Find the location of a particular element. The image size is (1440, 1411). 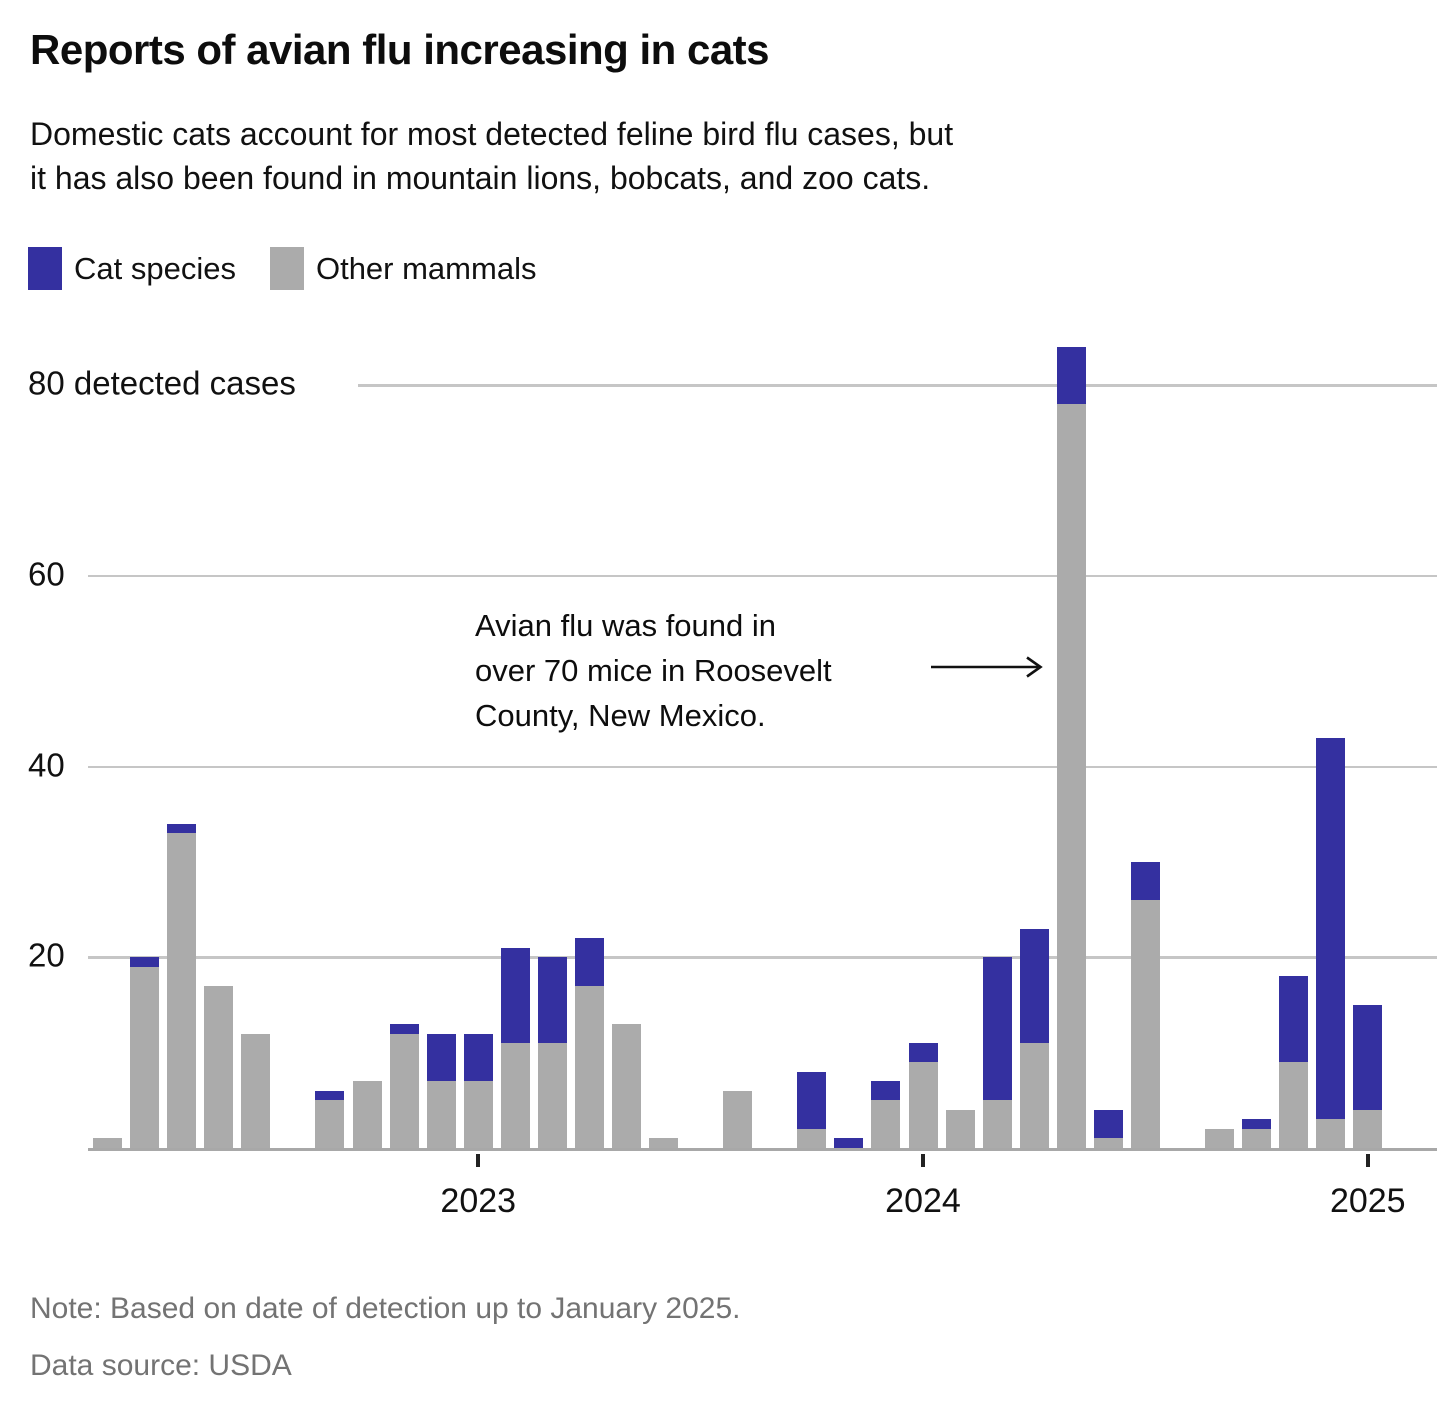

y-tick-label: 80 detected cases is located at coordinates (162, 383).